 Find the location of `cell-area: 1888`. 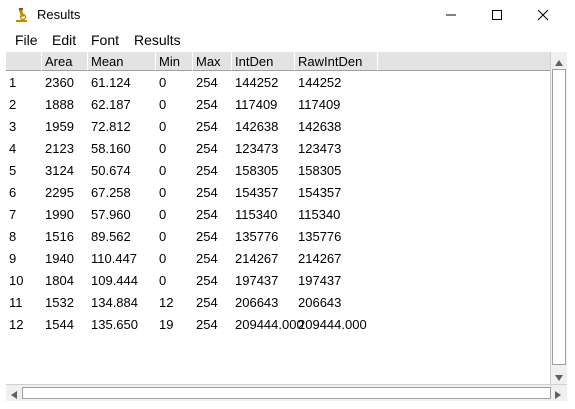

cell-area: 1888 is located at coordinates (59, 104).